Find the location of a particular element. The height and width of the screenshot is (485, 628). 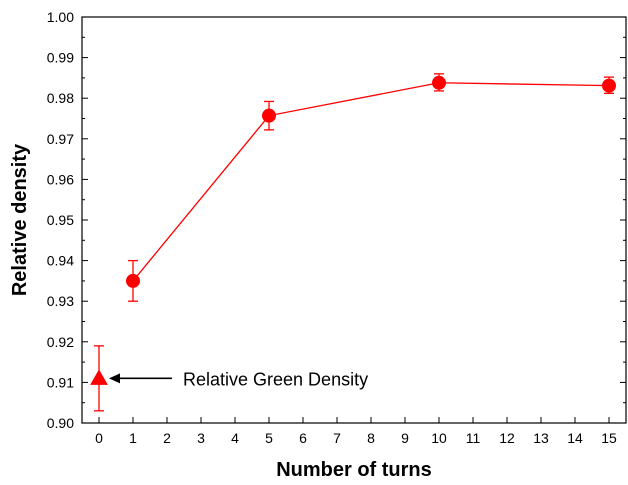

x-tick-label: 4 is located at coordinates (235, 438).